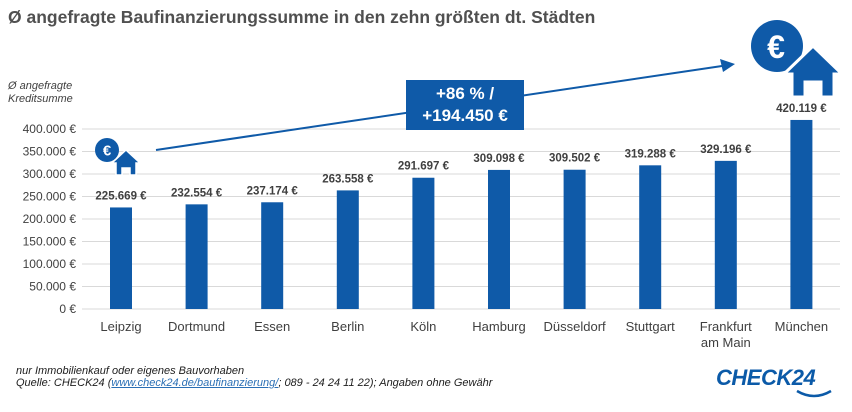 The height and width of the screenshot is (412, 852). I want to click on callout-amount: +194.450 €, so click(465, 115).